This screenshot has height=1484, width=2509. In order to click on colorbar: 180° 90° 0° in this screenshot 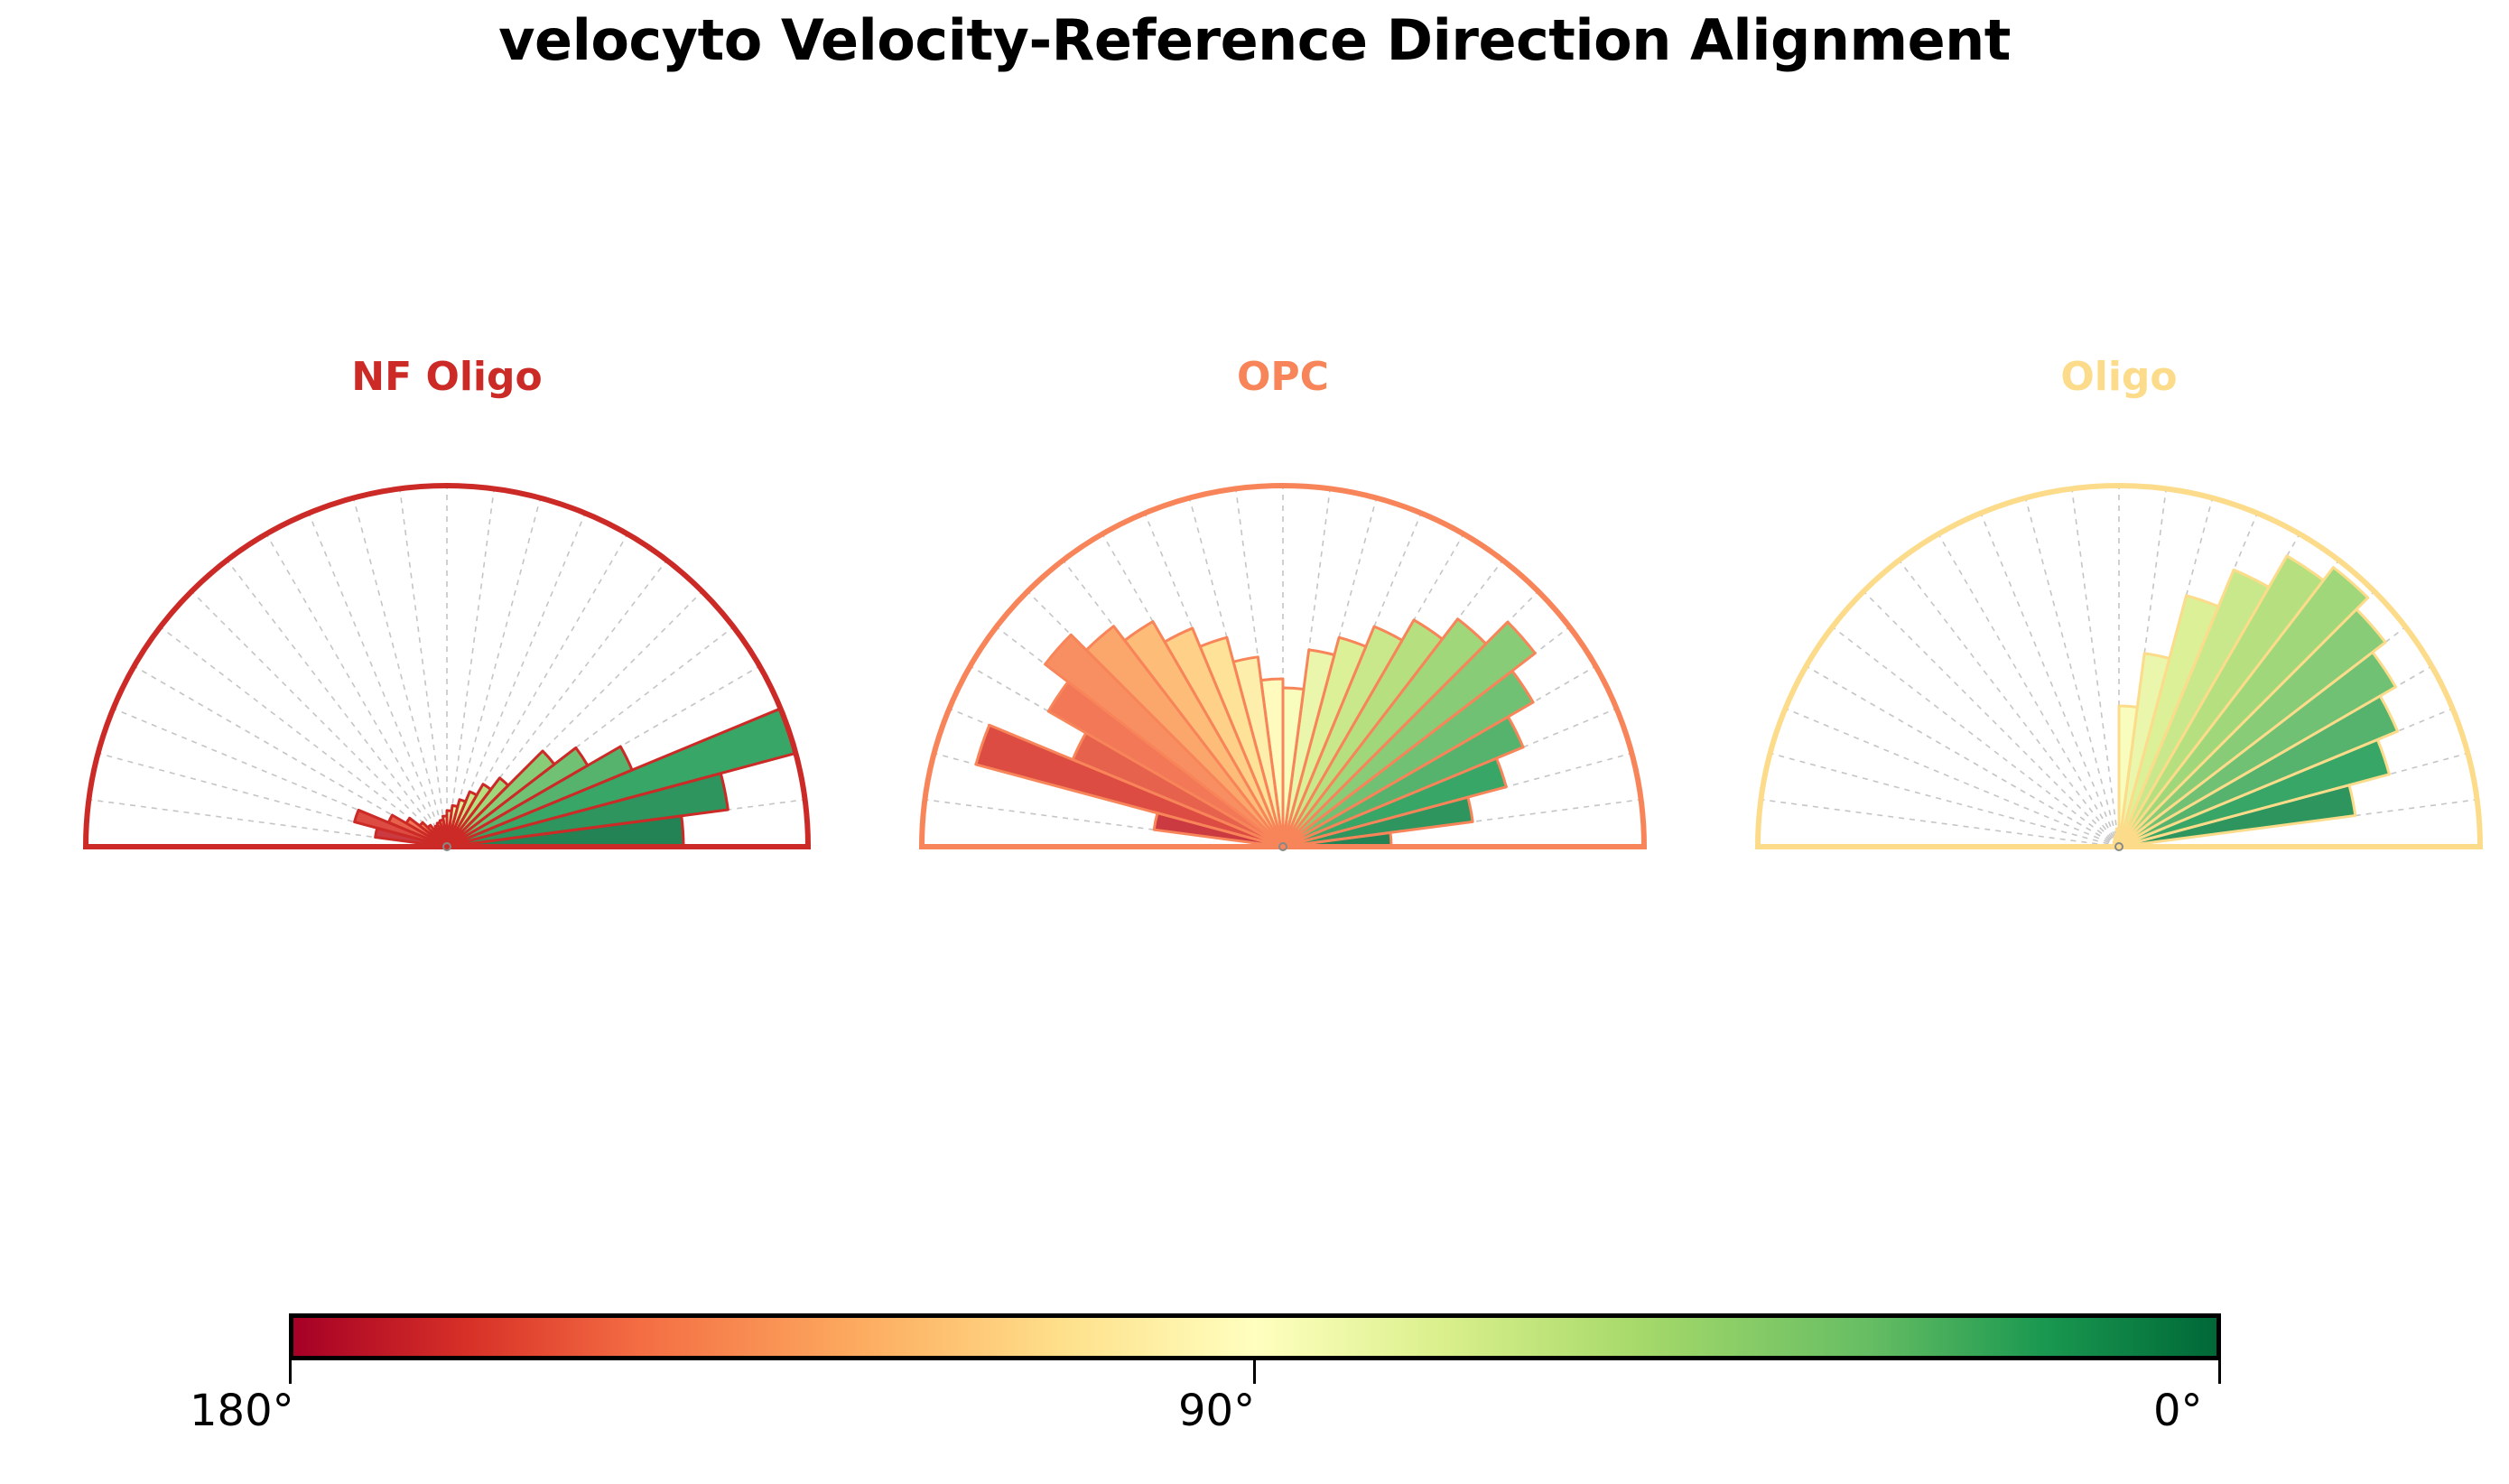, I will do `click(1205, 1375)`.